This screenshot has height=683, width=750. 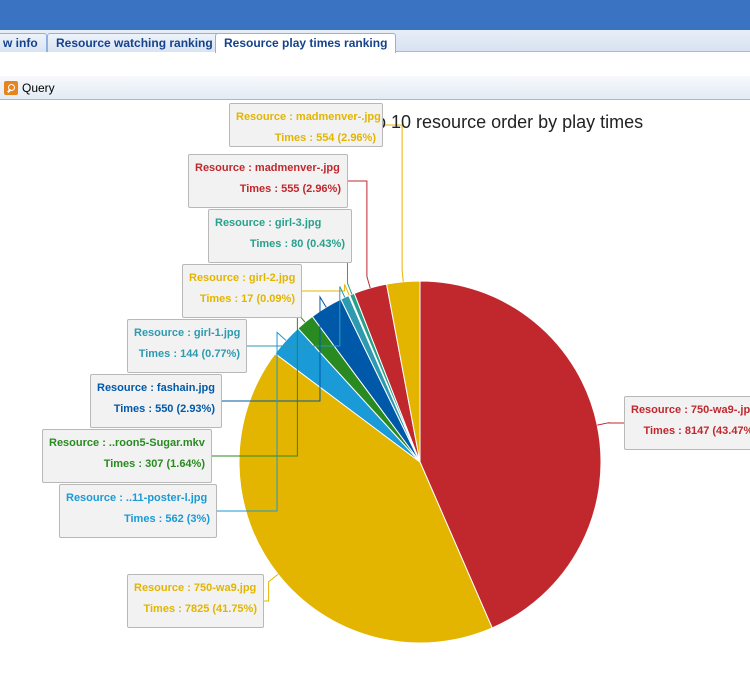 What do you see at coordinates (375, 15) in the screenshot?
I see `window-title-bar` at bounding box center [375, 15].